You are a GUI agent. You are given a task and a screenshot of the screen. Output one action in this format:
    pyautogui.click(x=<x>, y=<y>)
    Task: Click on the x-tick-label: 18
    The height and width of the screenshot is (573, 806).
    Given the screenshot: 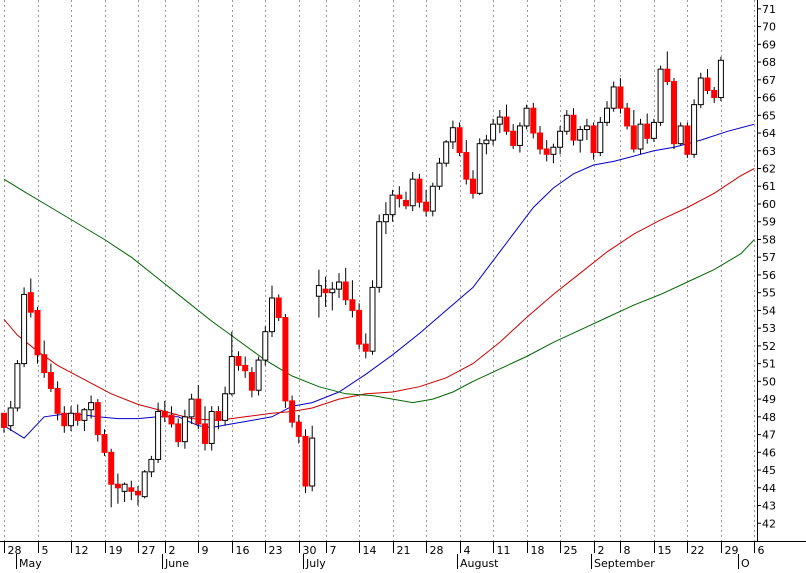 What is the action you would take?
    pyautogui.click(x=538, y=550)
    